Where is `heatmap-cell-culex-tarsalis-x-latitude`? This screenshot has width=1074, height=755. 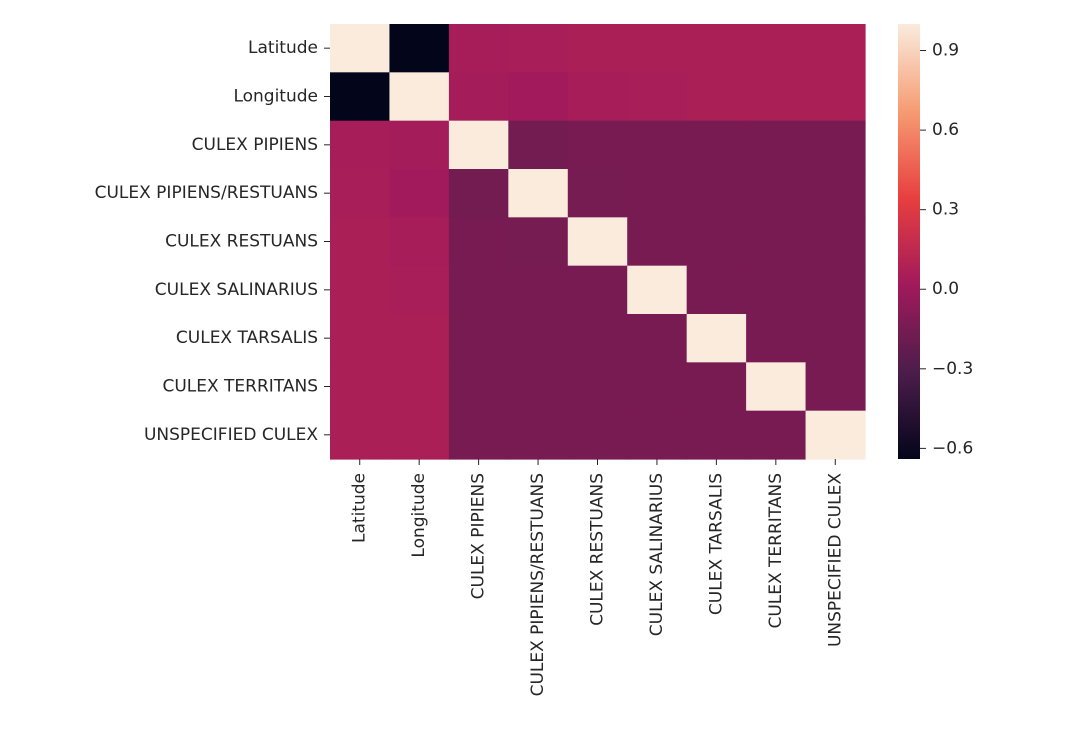 heatmap-cell-culex-tarsalis-x-latitude is located at coordinates (360, 338).